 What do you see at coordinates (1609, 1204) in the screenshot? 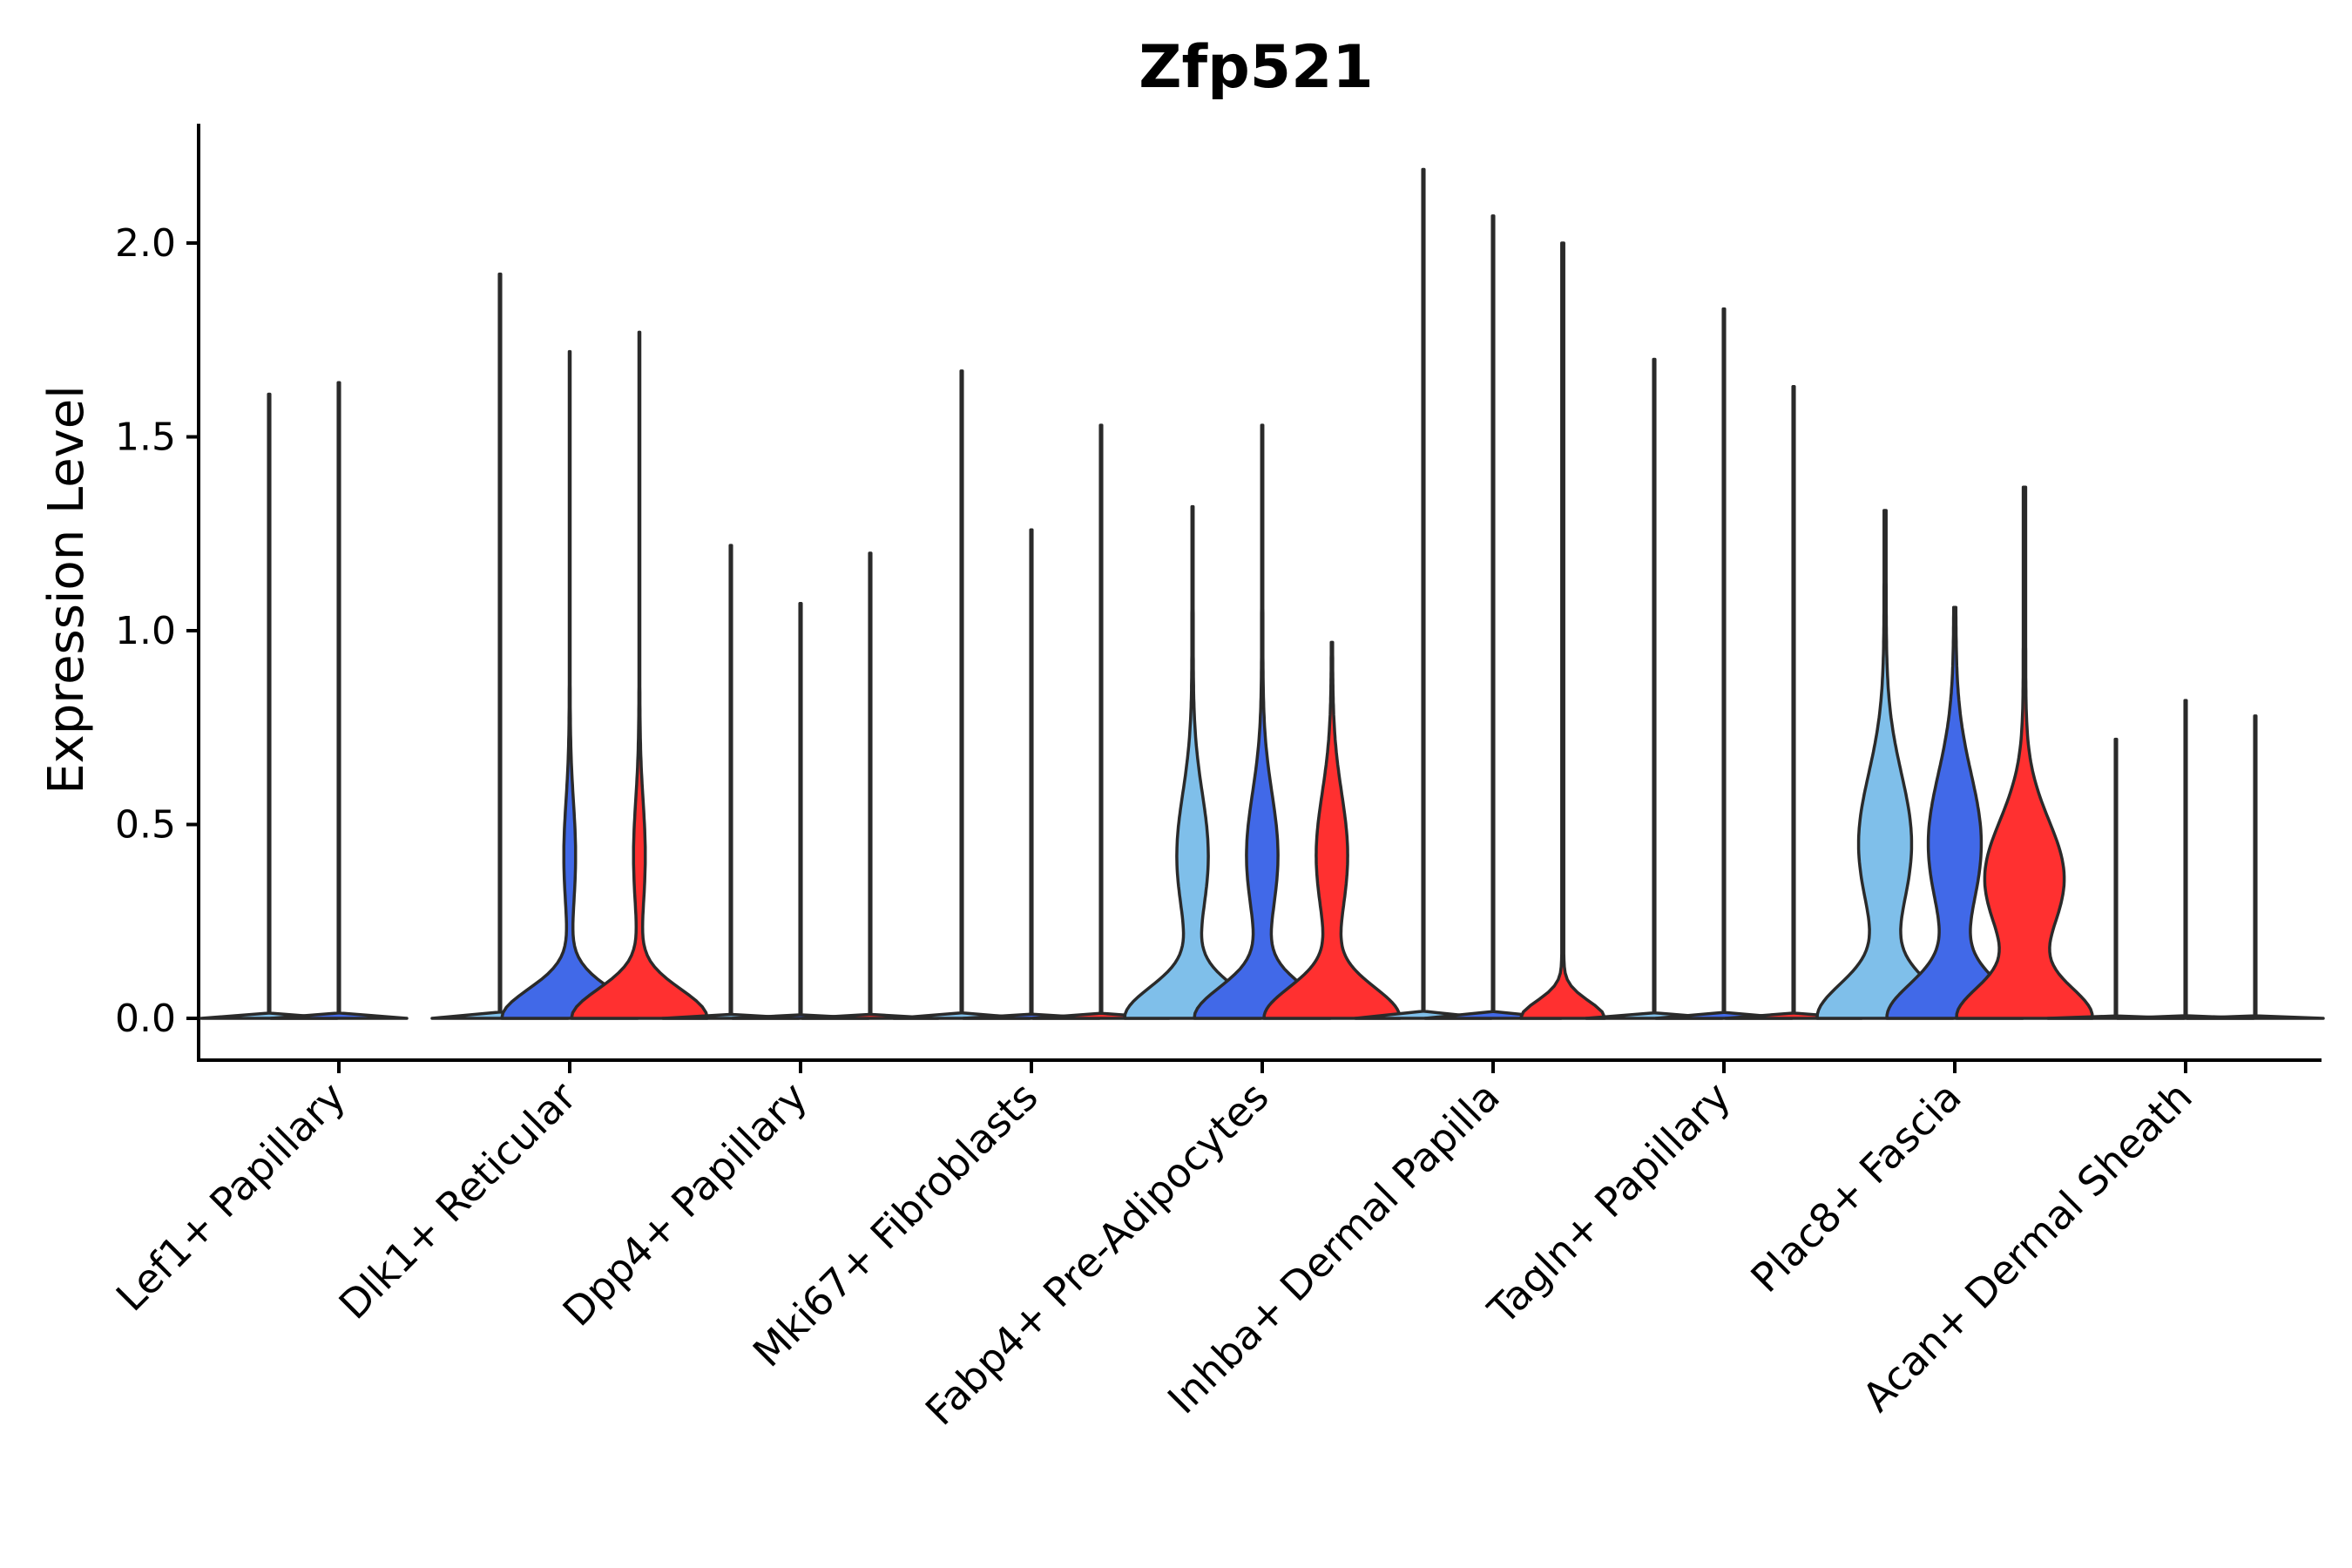
I see `x-tick-label-tagln-papillary: Tagln+ Papillary` at bounding box center [1609, 1204].